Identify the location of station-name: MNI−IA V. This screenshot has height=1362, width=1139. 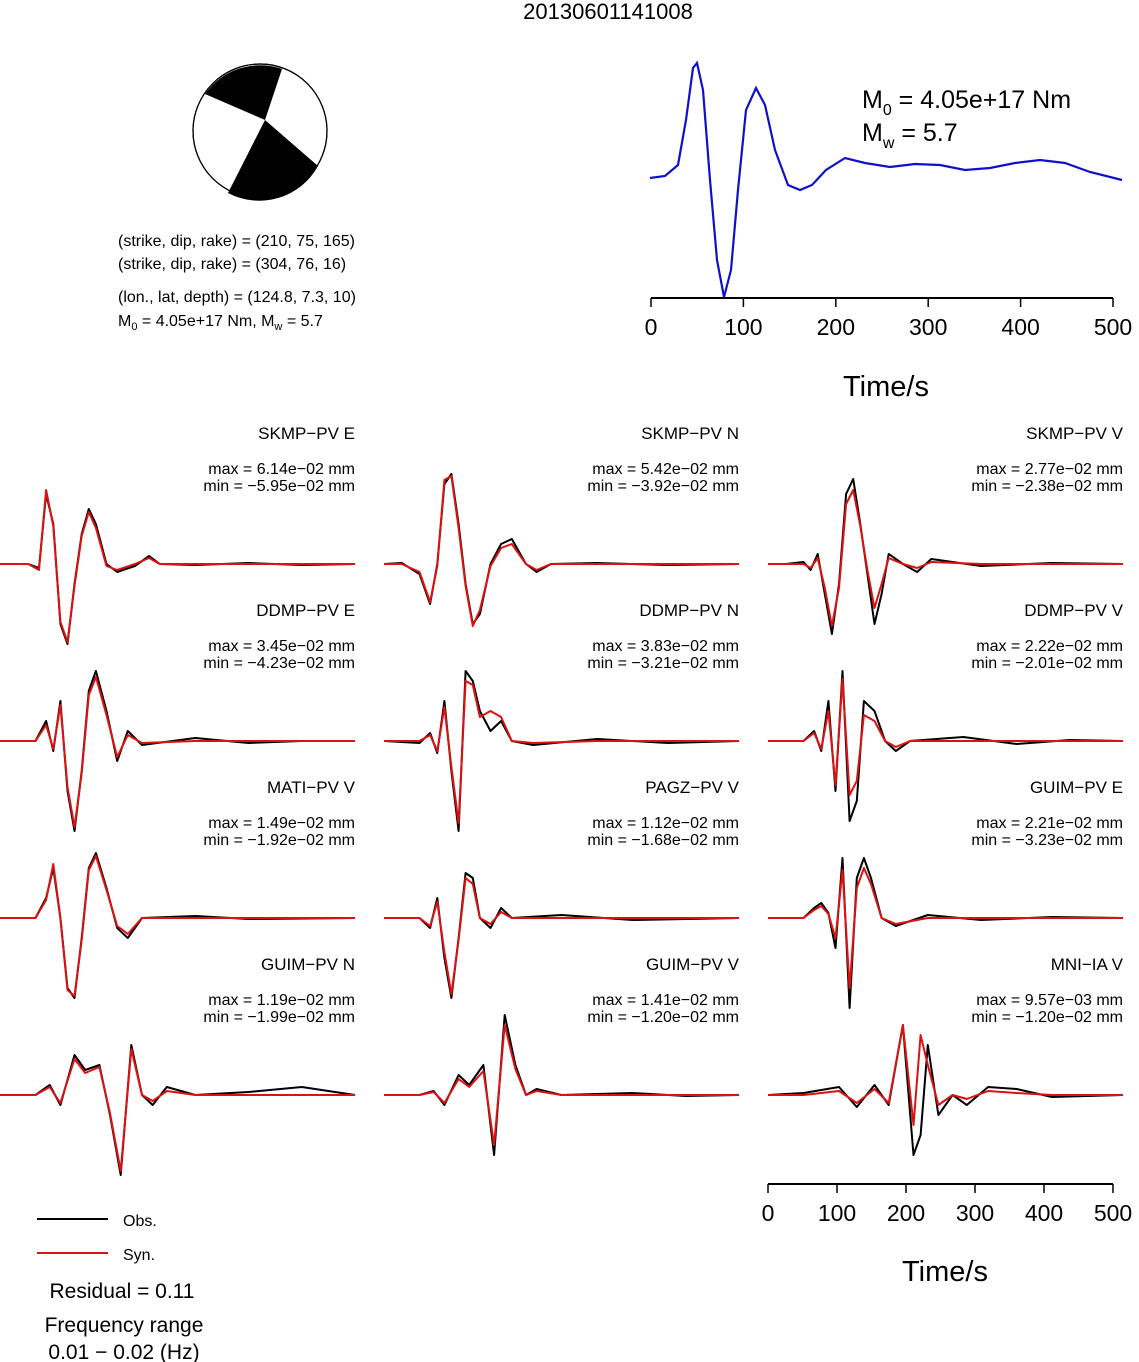
(1087, 964).